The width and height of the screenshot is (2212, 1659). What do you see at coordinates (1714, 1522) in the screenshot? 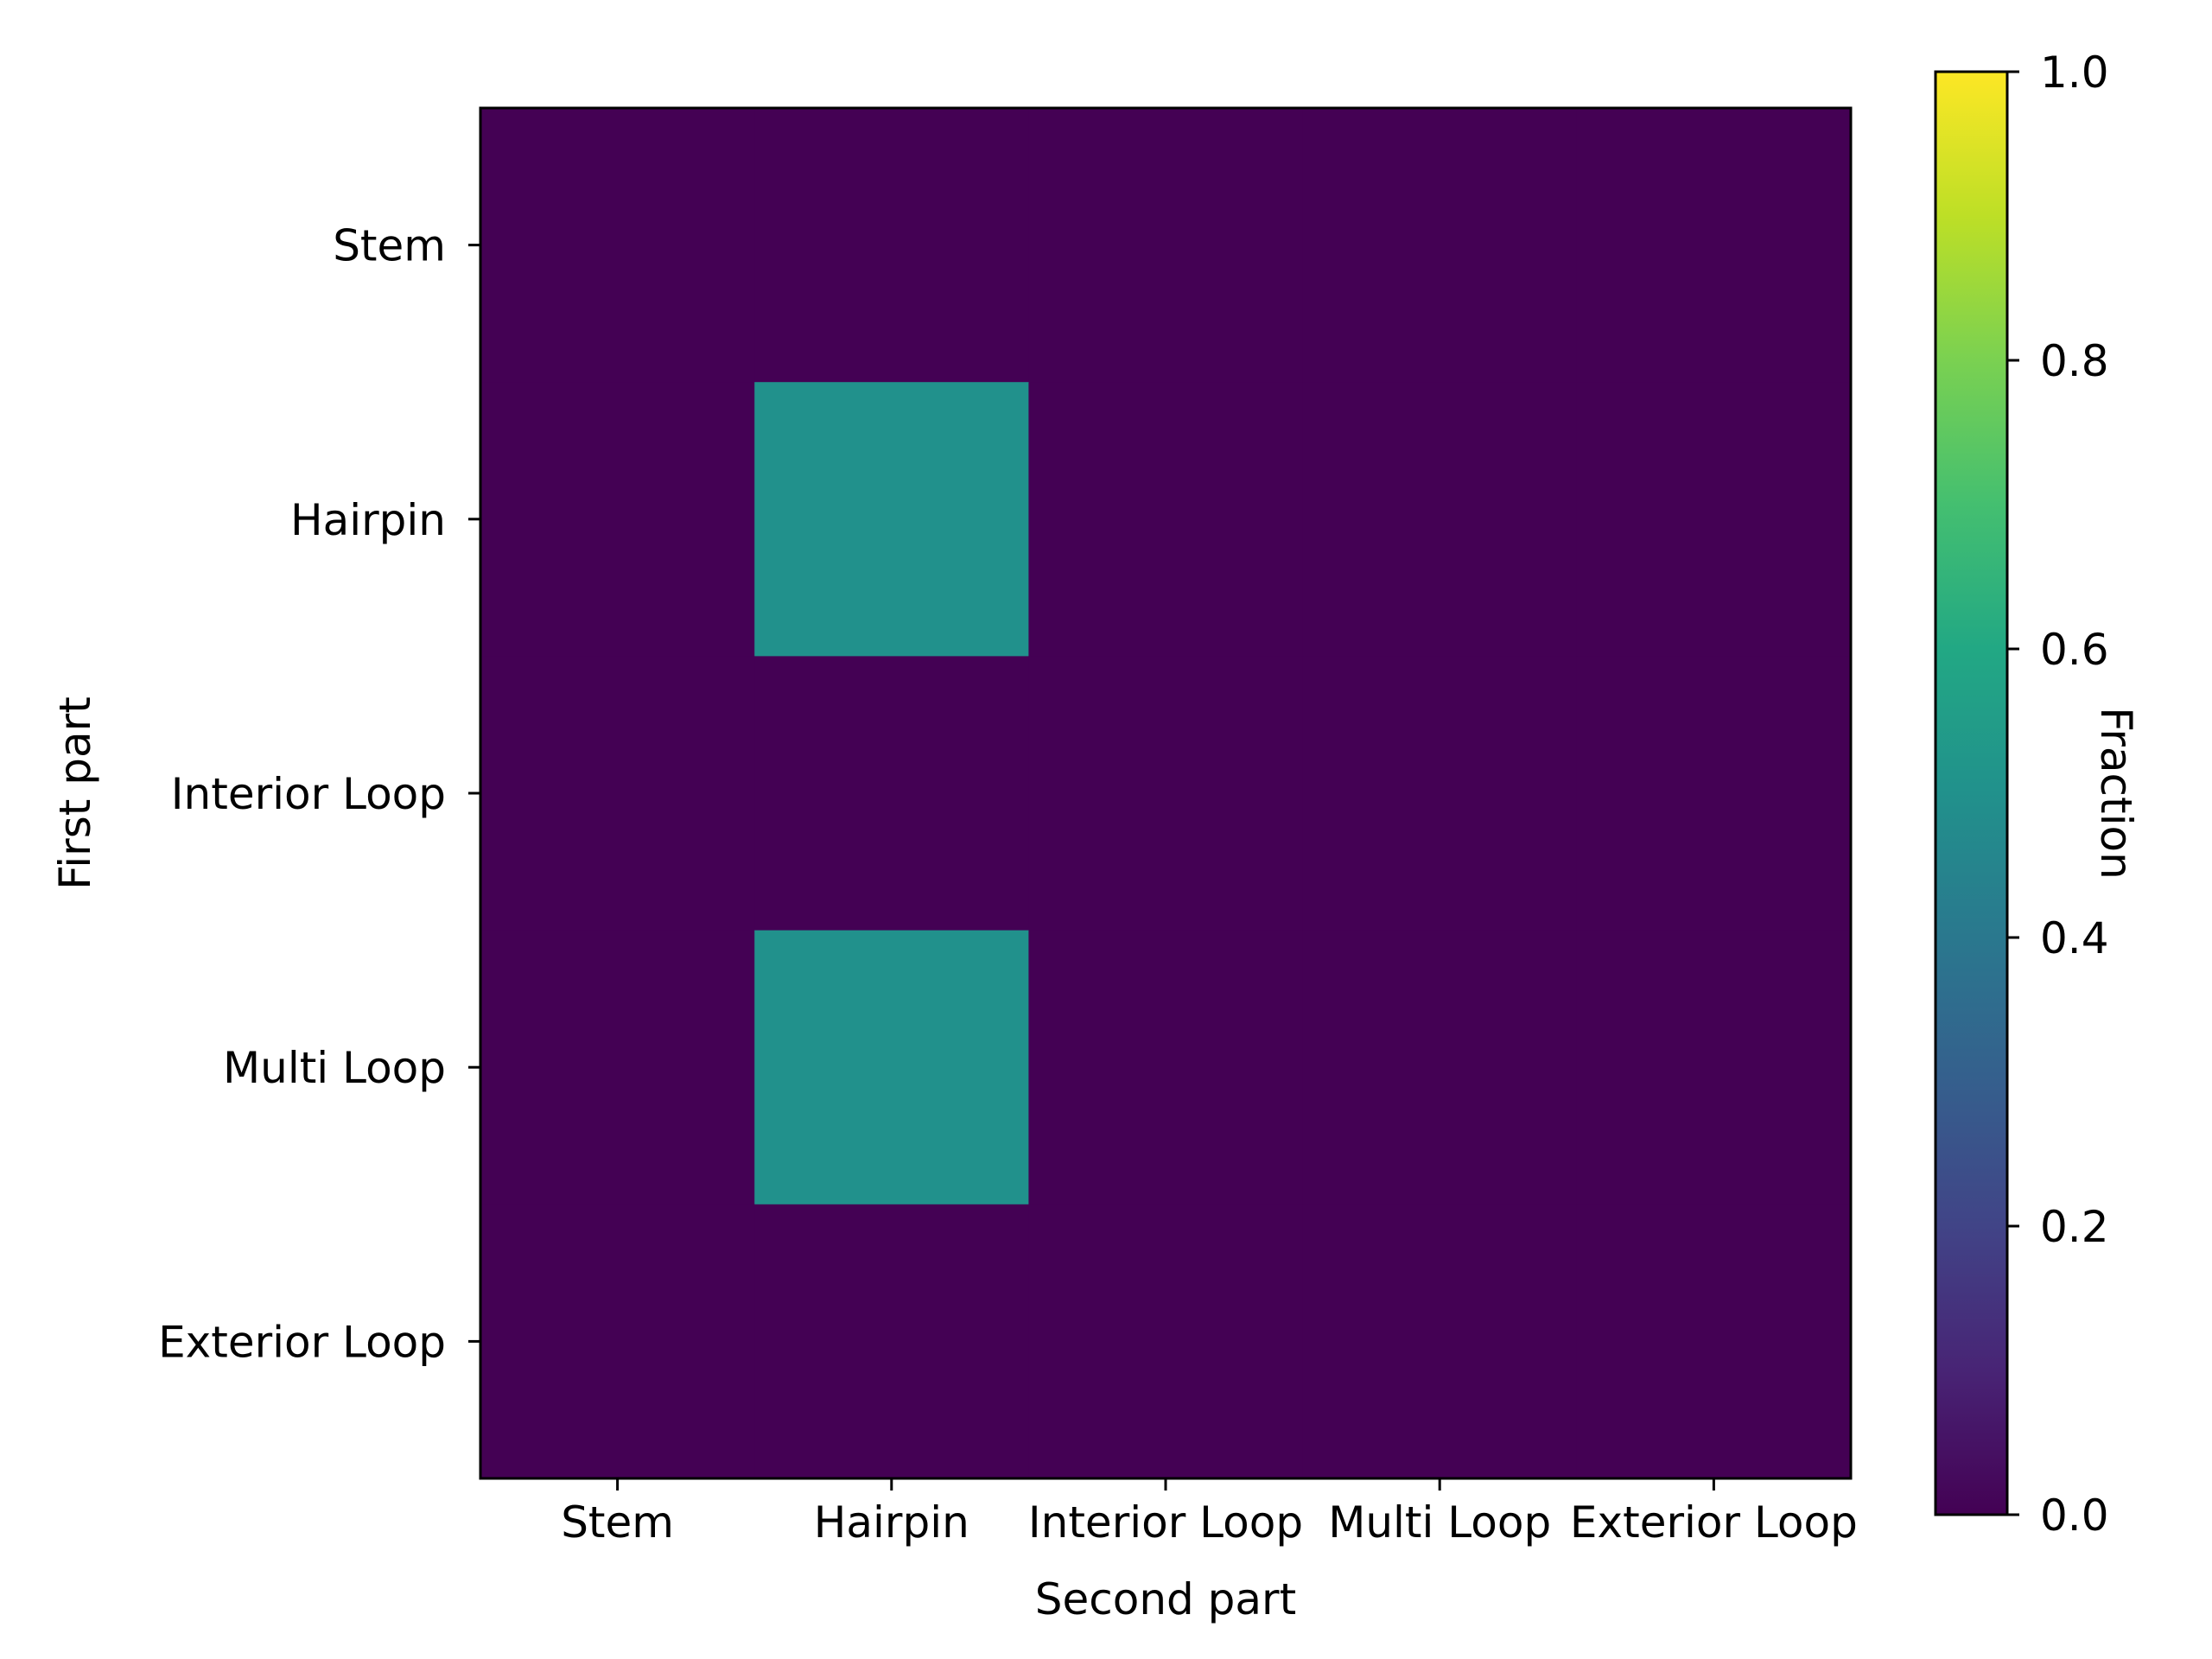
I see `x-tick-label: Exterior Loop` at bounding box center [1714, 1522].